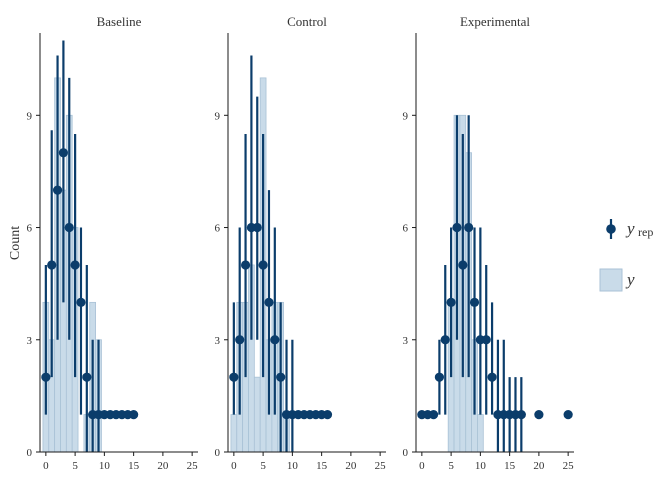  What do you see at coordinates (307, 21) in the screenshot?
I see `panel-title: Control` at bounding box center [307, 21].